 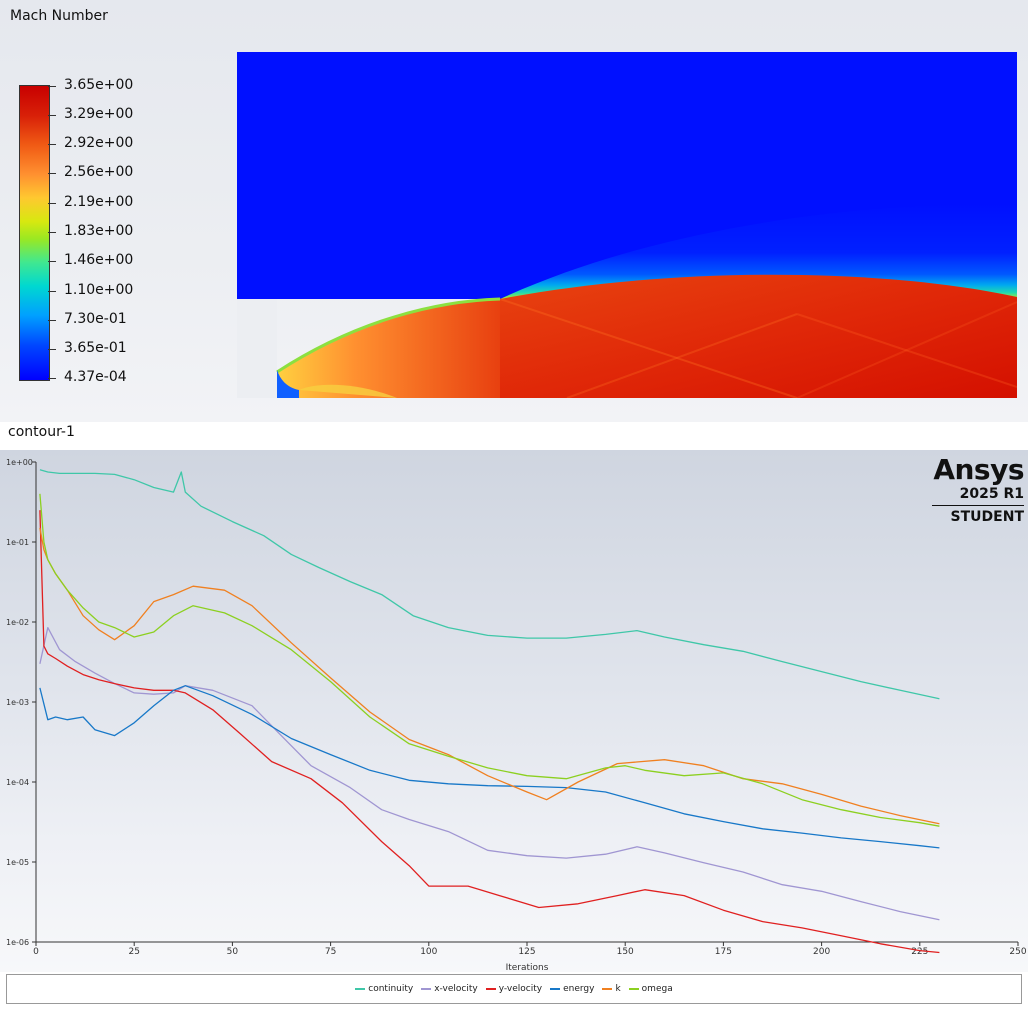 I want to click on y-tick-label: 1e+00, so click(x=19, y=462).